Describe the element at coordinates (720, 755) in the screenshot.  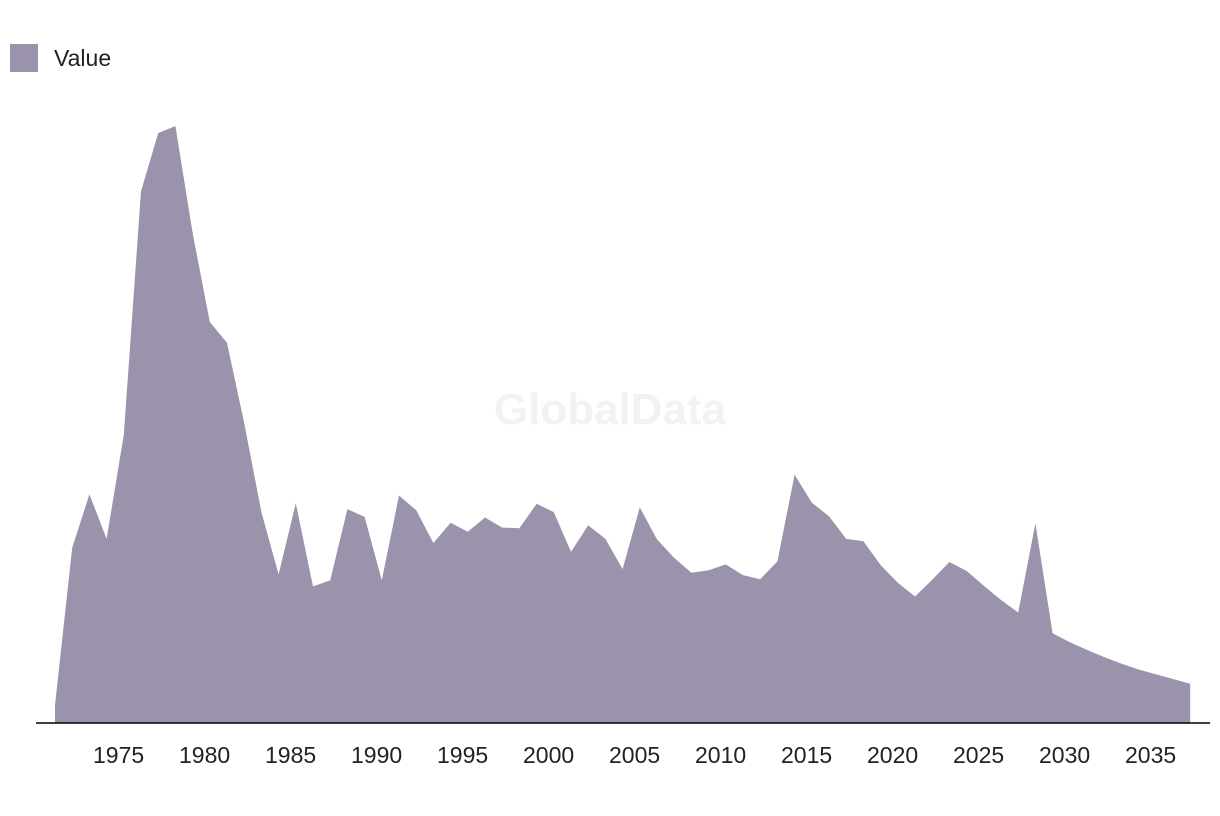
I see `x-tick-label: 2010` at that location.